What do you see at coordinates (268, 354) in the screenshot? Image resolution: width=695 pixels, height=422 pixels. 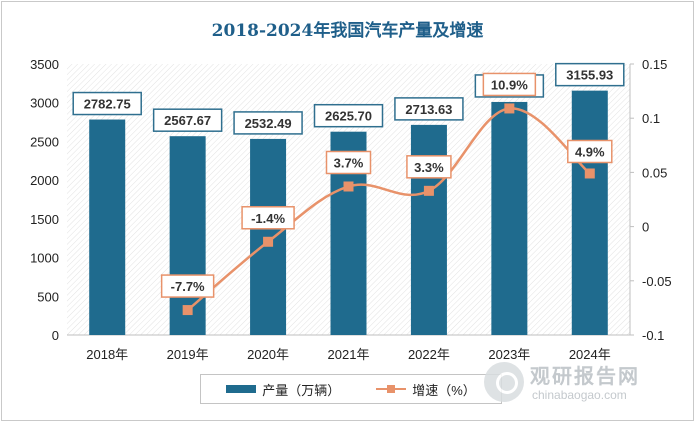 I see `x-tick-label: 2020年` at bounding box center [268, 354].